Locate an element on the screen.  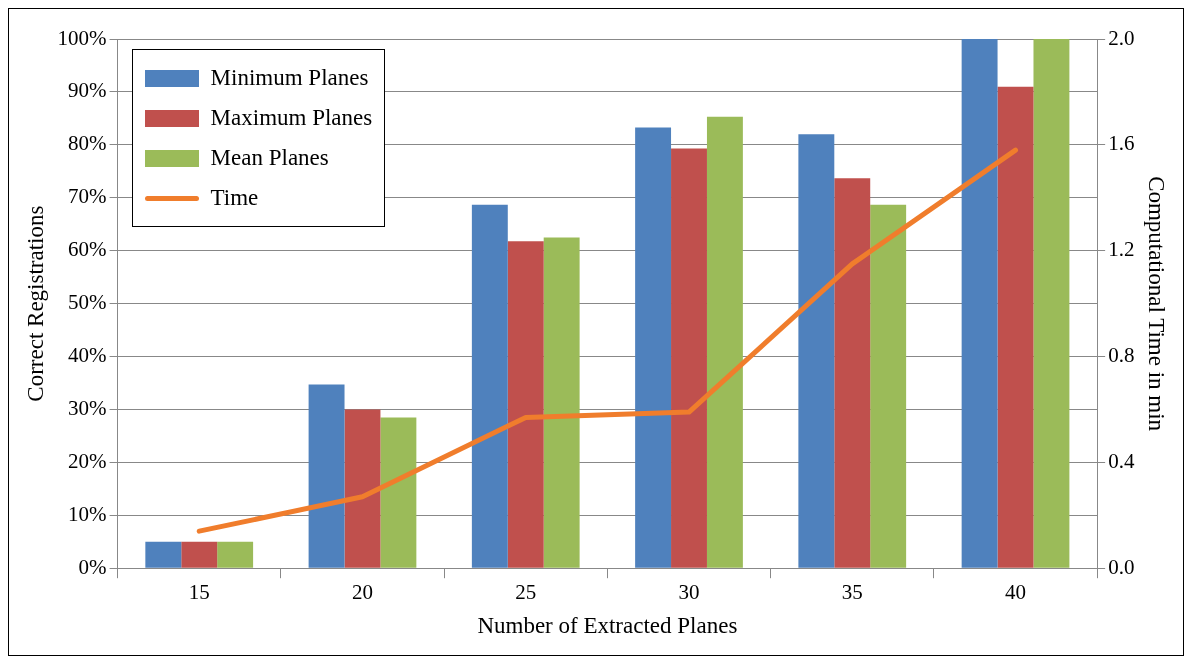
y-tick-label: 90% is located at coordinates (87, 90).